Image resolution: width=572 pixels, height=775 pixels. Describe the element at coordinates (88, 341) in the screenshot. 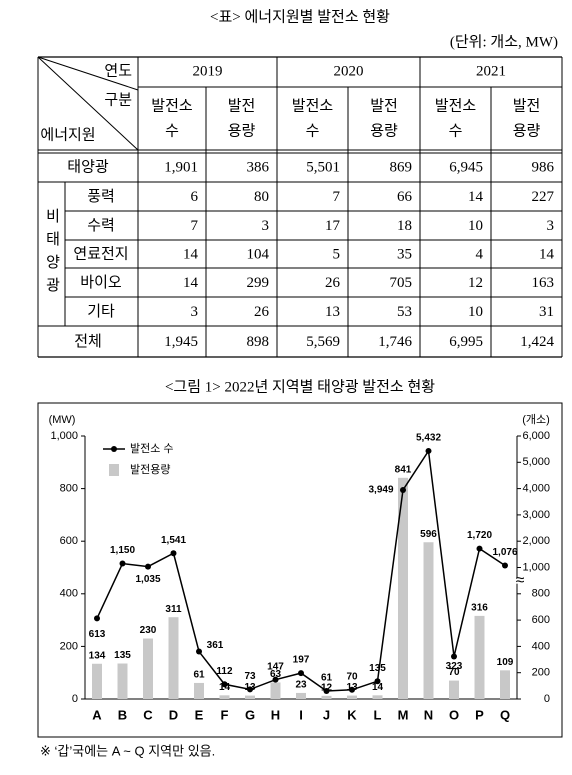

I see `row-label: 전체` at that location.